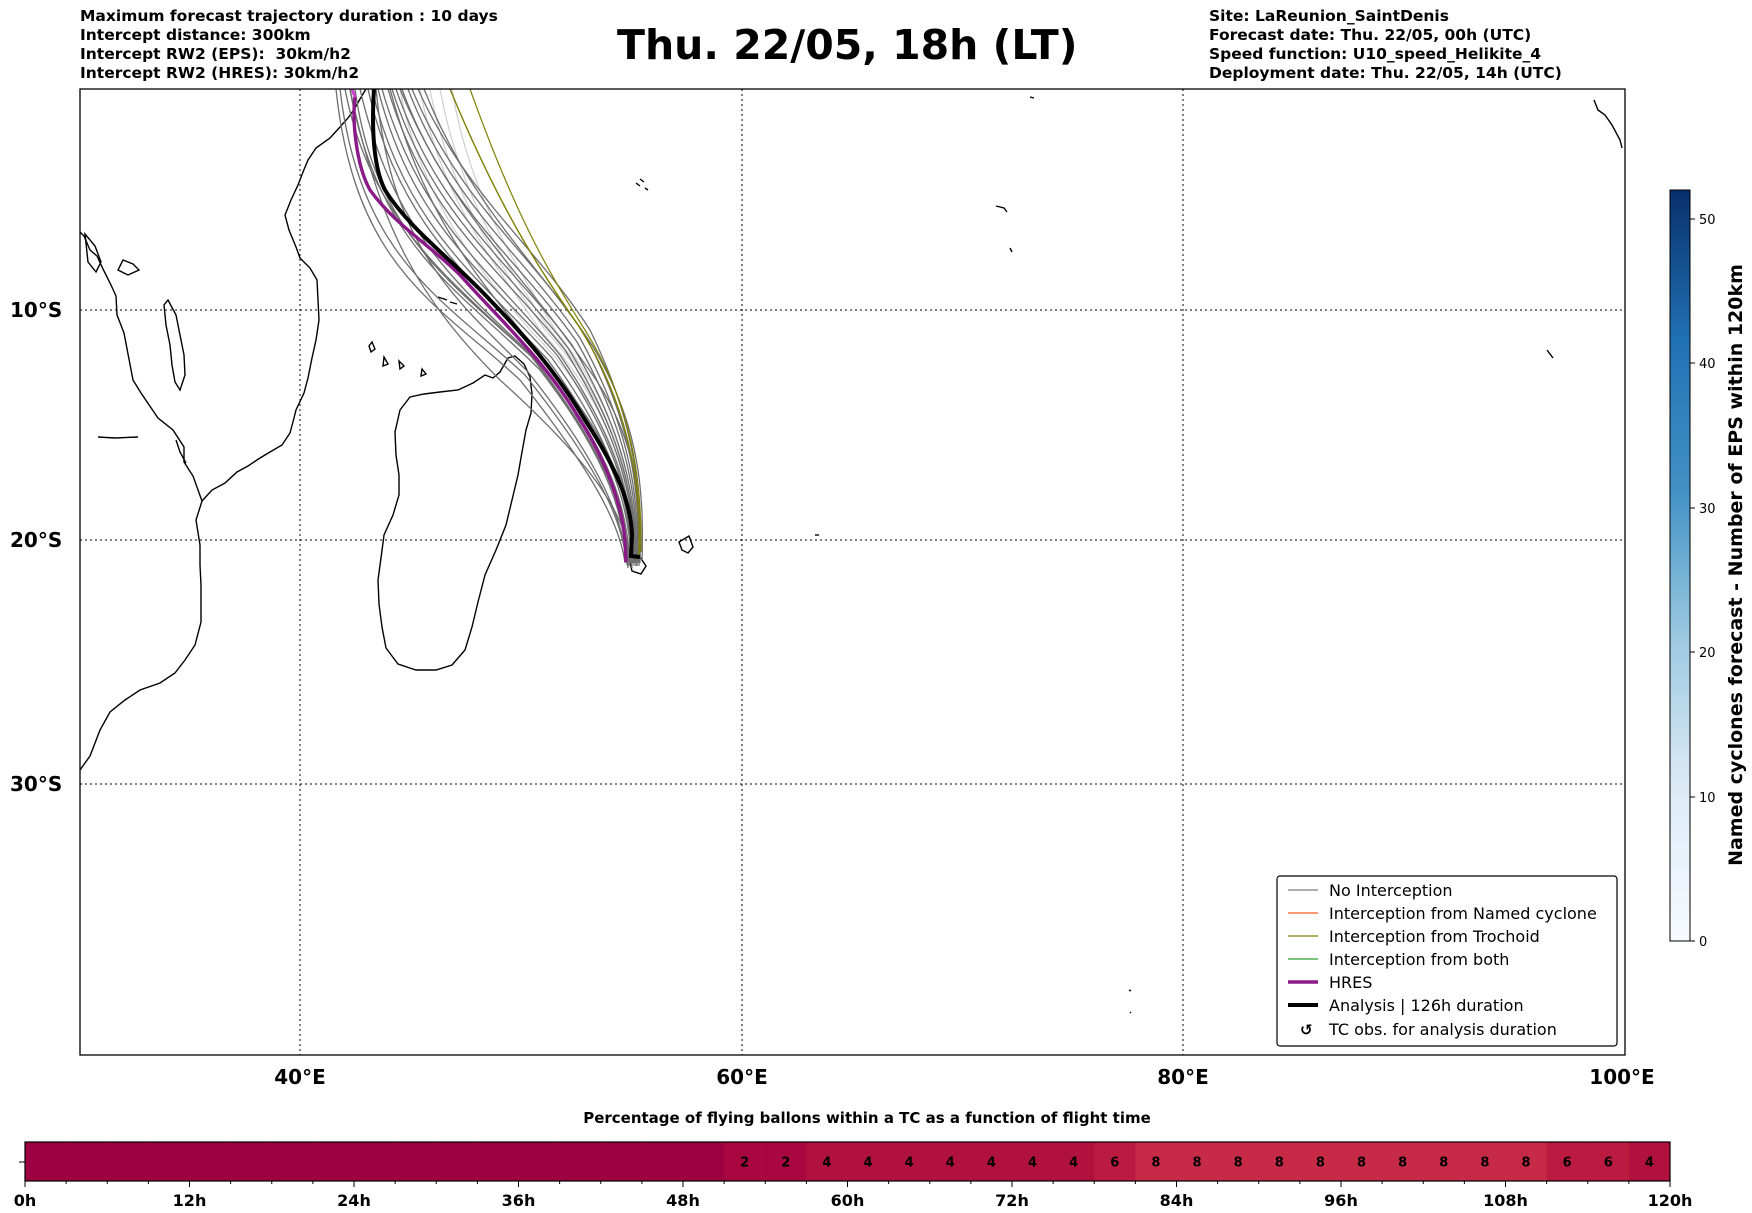 Image resolution: width=1752 pixels, height=1213 pixels. I want to click on colorbar-tick-30: 30, so click(1707, 509).